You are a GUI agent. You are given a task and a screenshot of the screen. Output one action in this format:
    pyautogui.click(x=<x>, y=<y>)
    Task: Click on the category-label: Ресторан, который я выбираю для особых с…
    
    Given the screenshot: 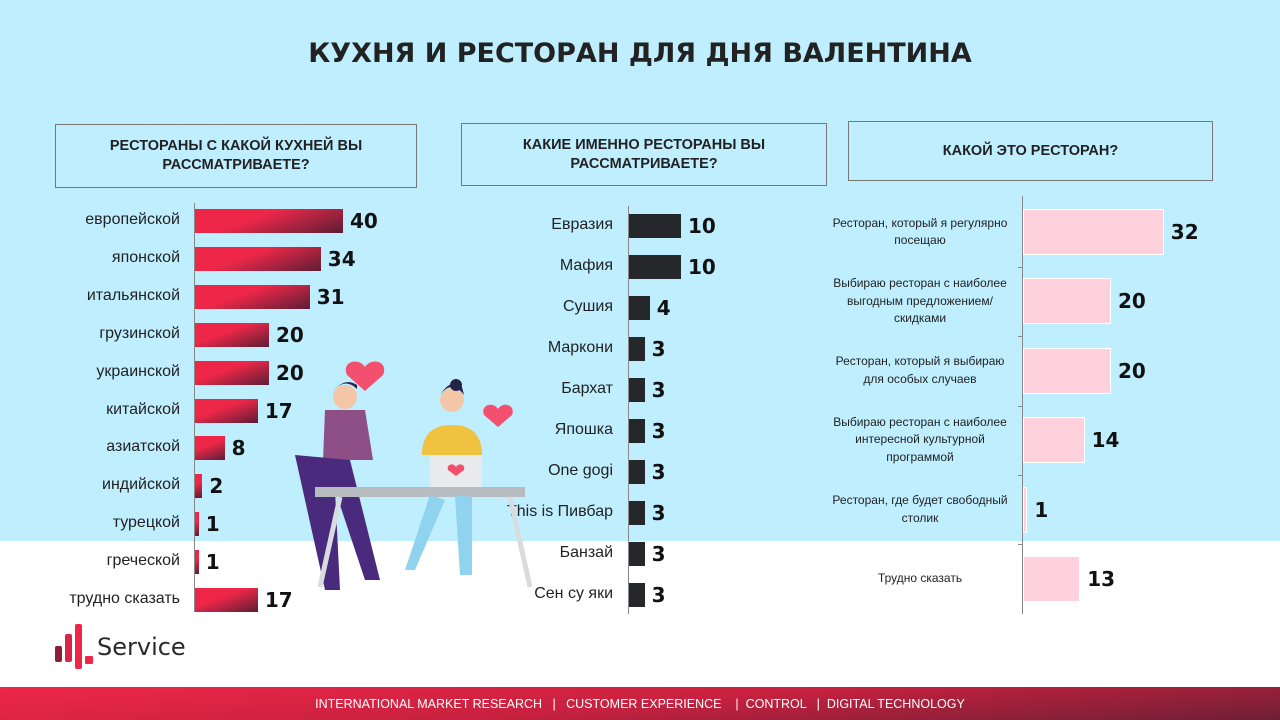 What is the action you would take?
    pyautogui.click(x=920, y=370)
    